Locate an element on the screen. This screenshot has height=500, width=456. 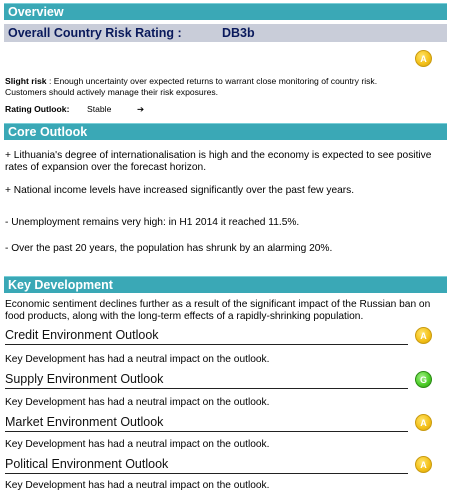
supply-environment-title: Supply Environment Outlook is located at coordinates (206, 380).